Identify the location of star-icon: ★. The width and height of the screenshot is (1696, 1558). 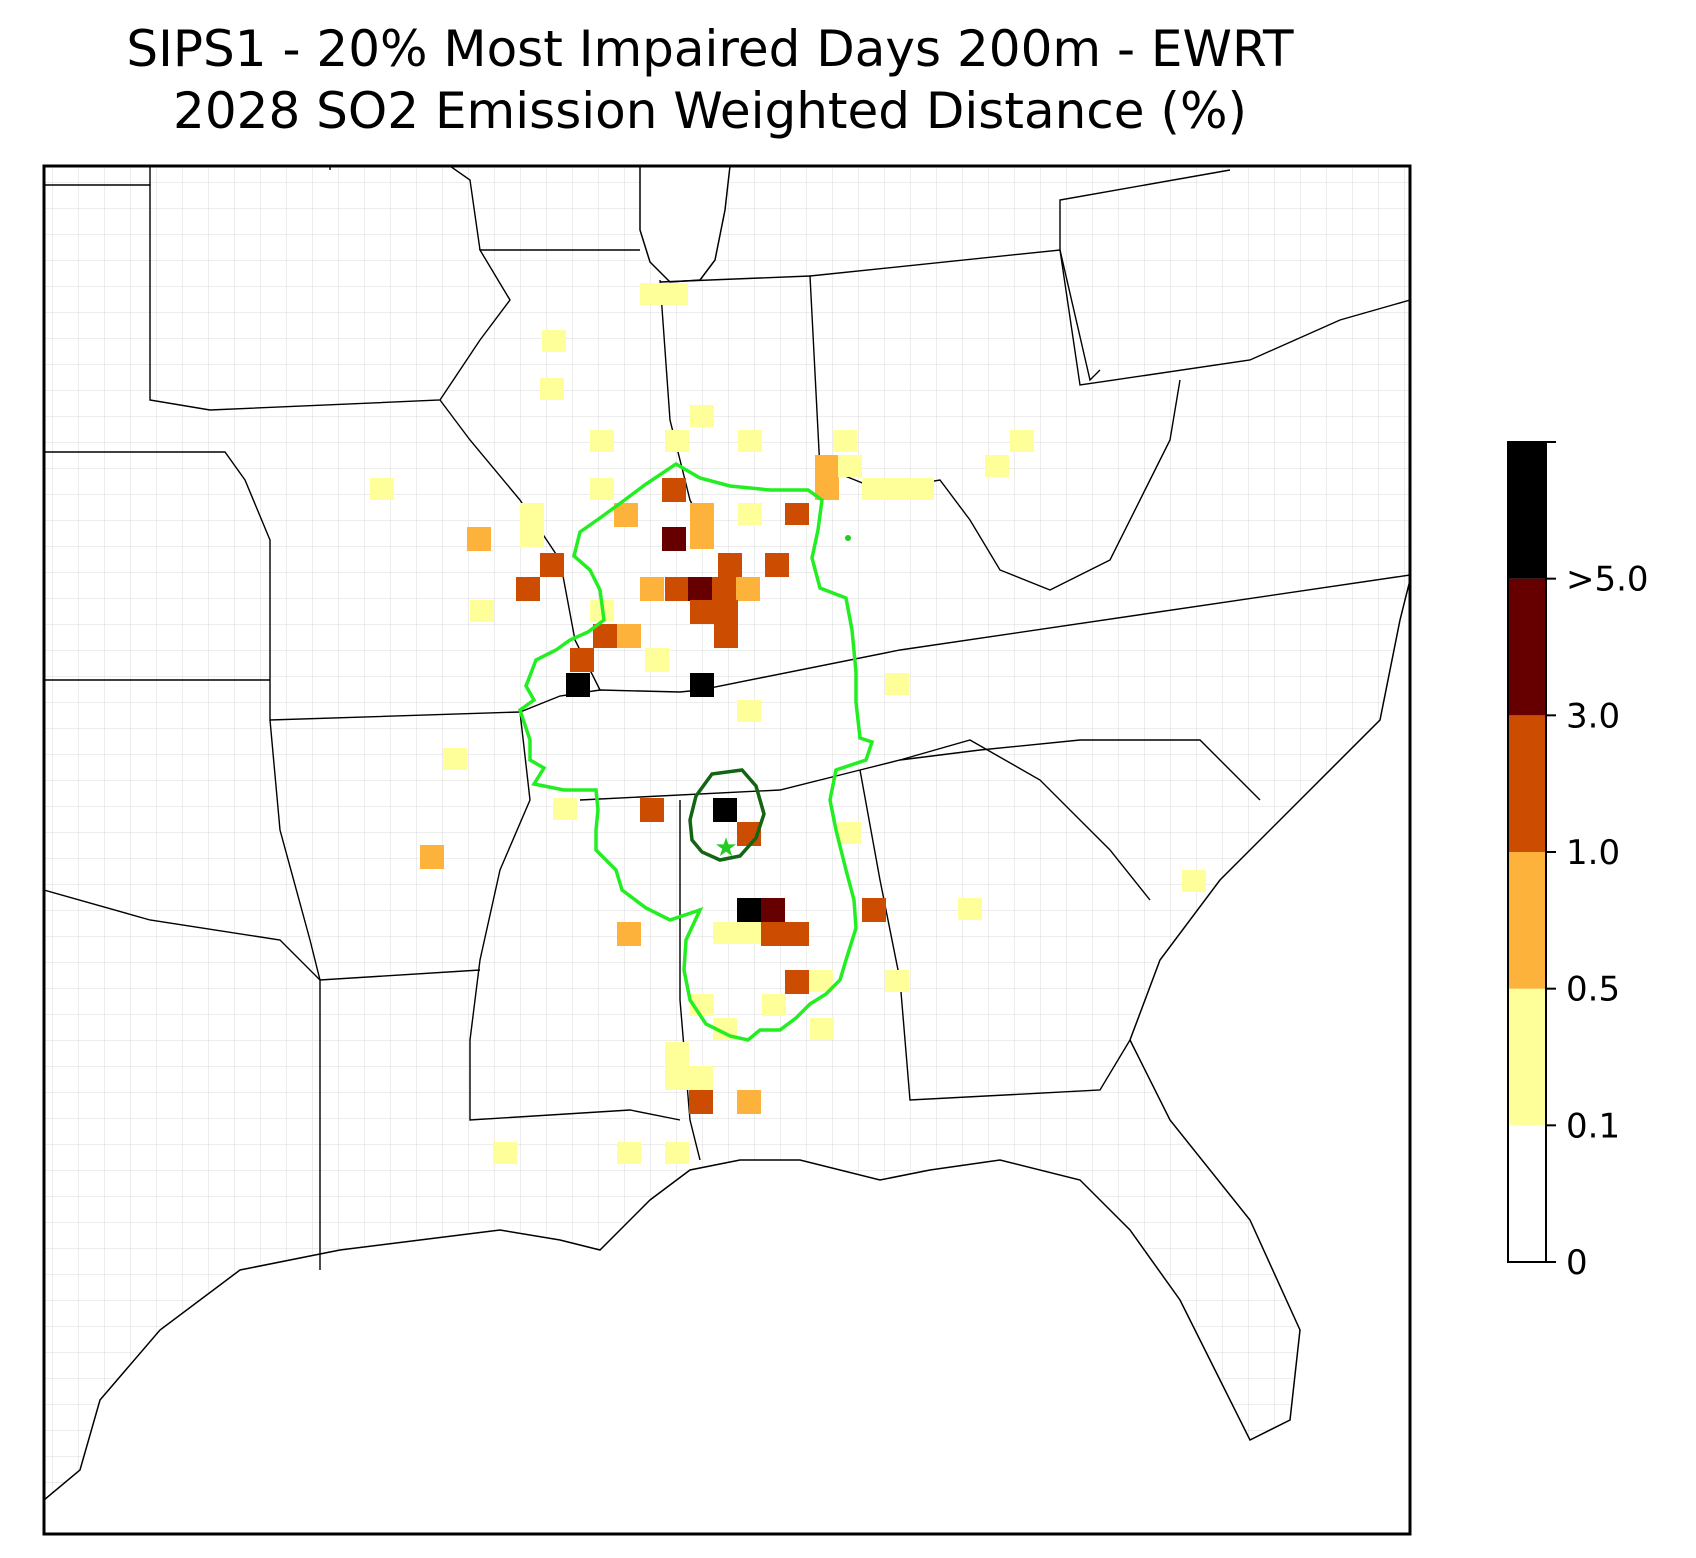
(725, 848).